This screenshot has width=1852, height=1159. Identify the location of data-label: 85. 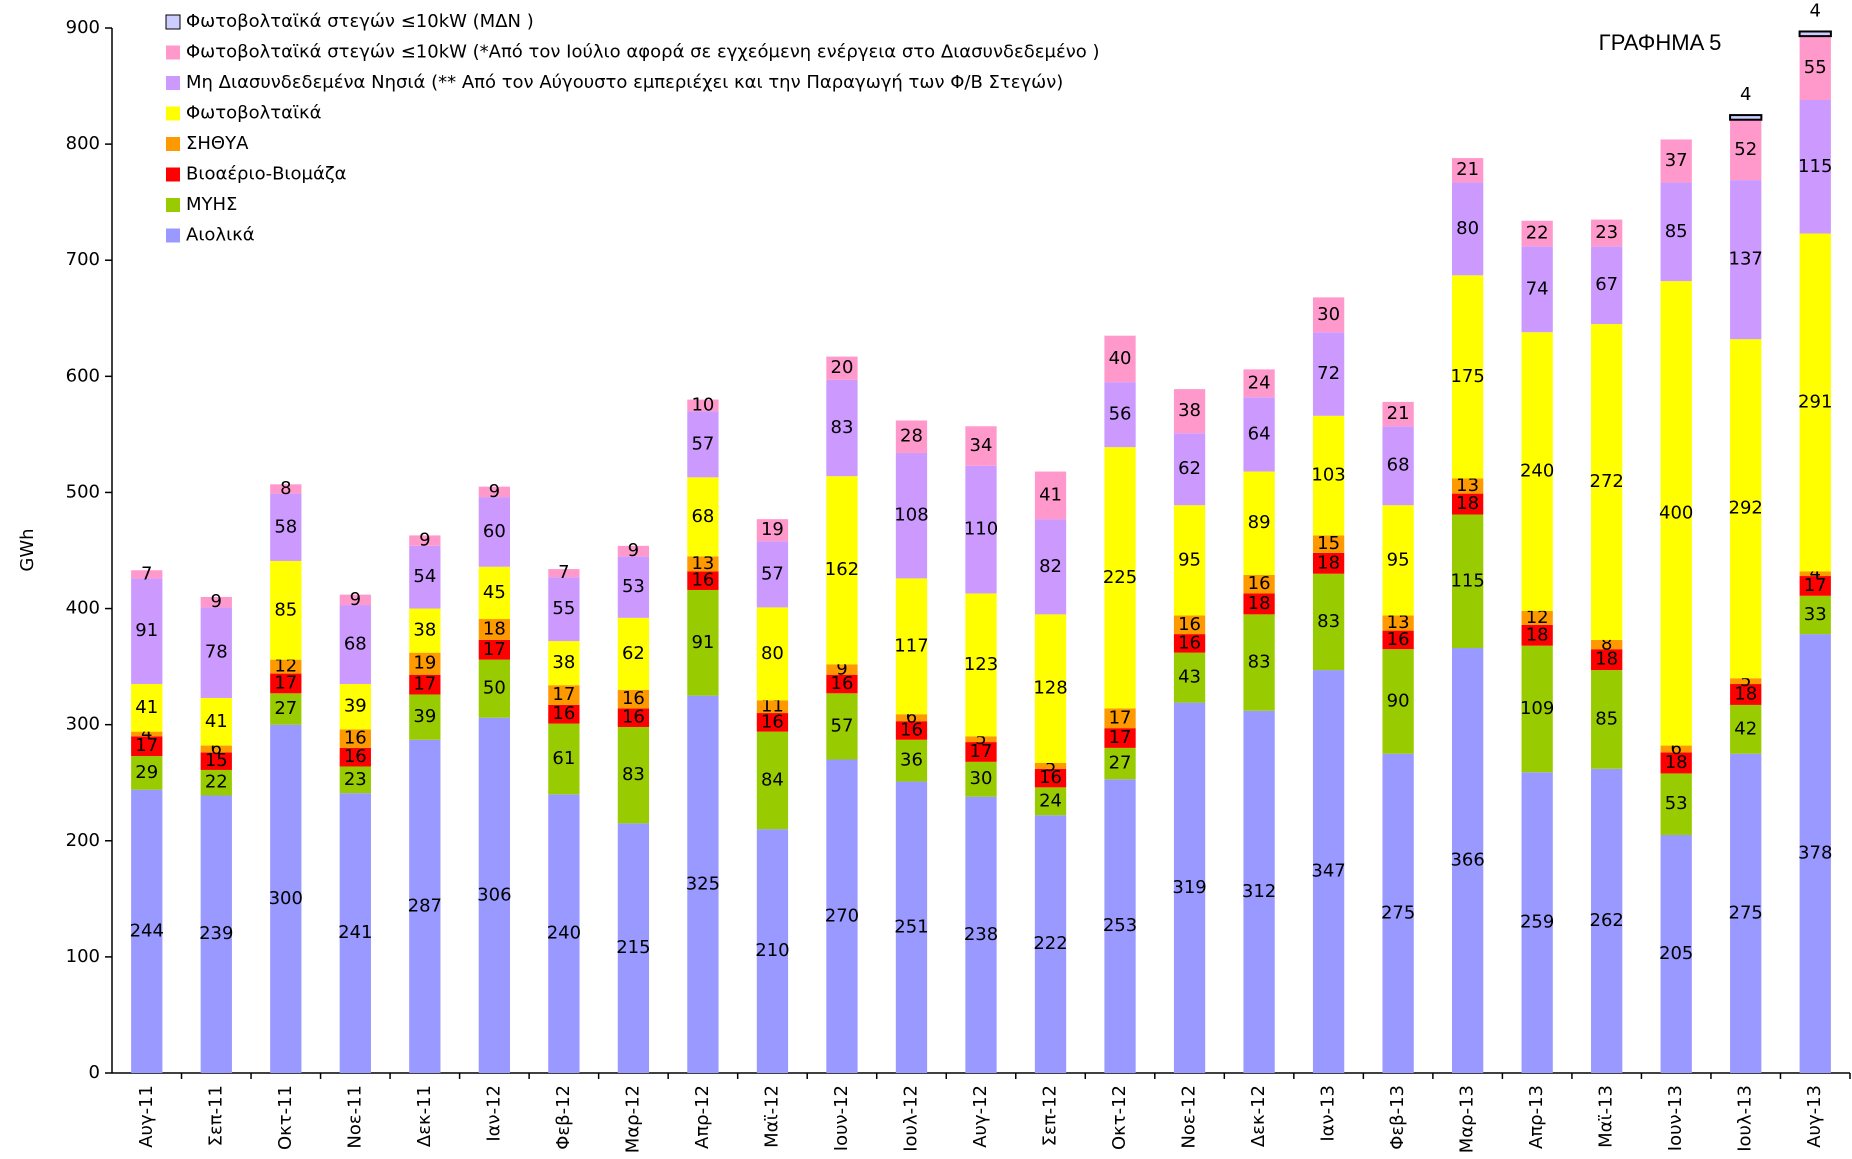
(1676, 231).